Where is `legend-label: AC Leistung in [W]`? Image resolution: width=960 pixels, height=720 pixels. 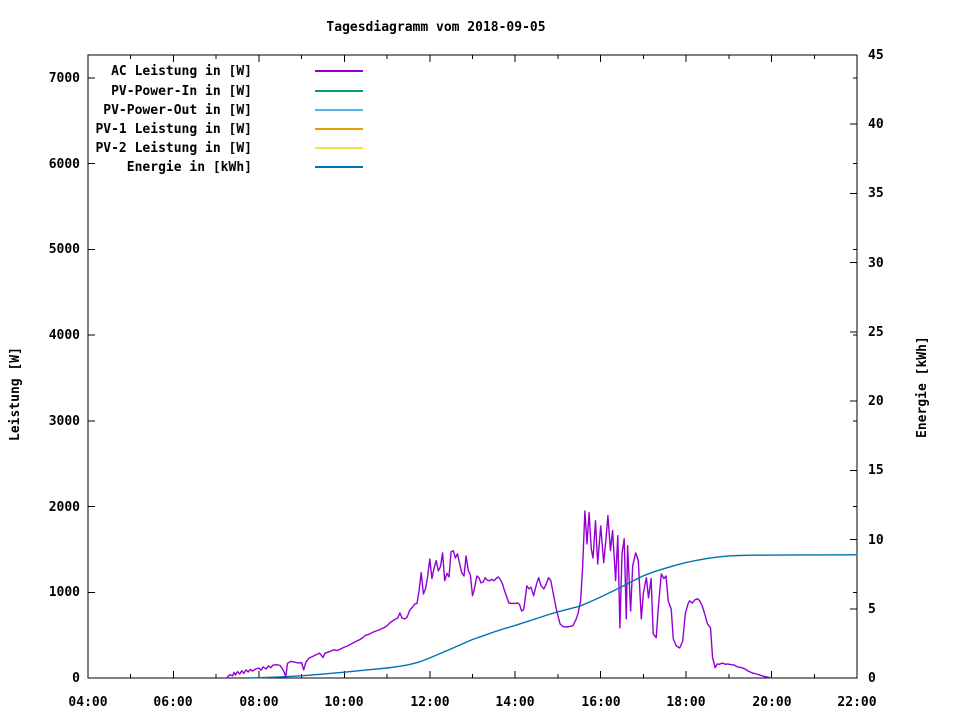 legend-label: AC Leistung in [W] is located at coordinates (181, 71).